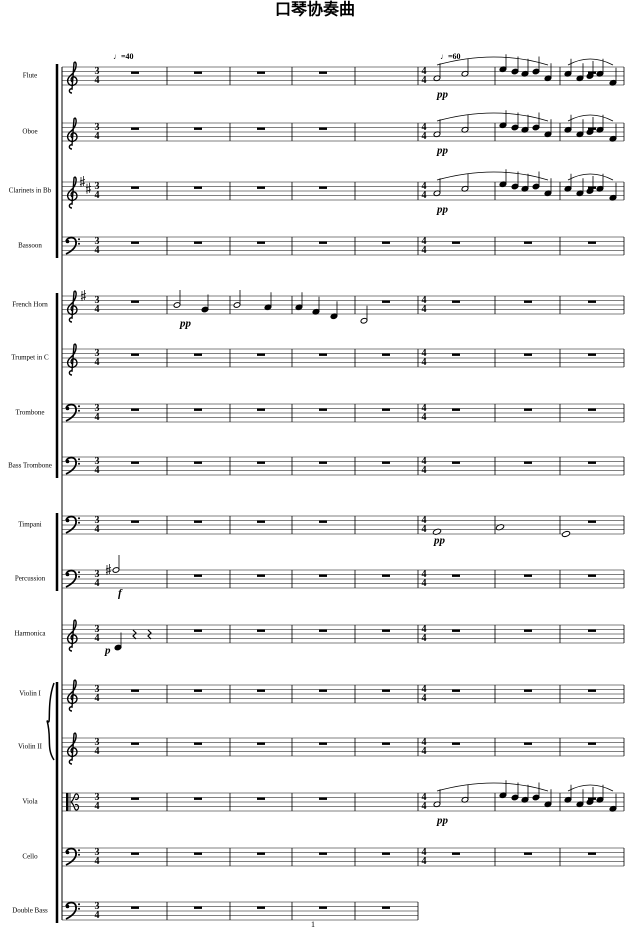  Describe the element at coordinates (107, 651) in the screenshot. I see `dynamic: p` at that location.